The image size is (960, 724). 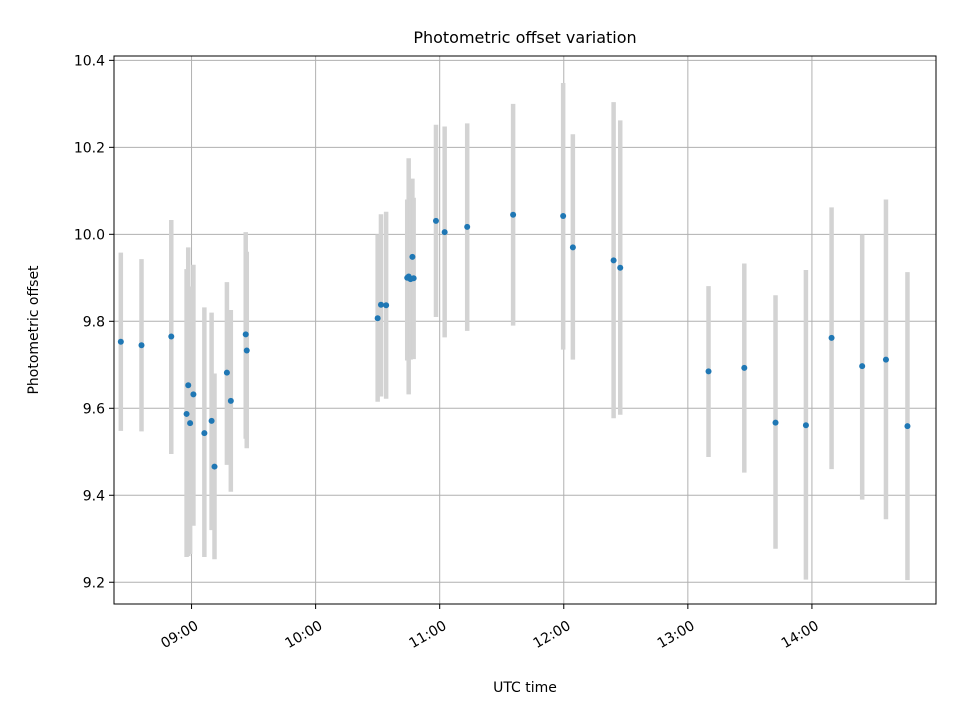 I want to click on y-axis-ticks: 9.2 9.4 9.6 9.8 10.0 10.2 10.4, so click(x=94, y=322).